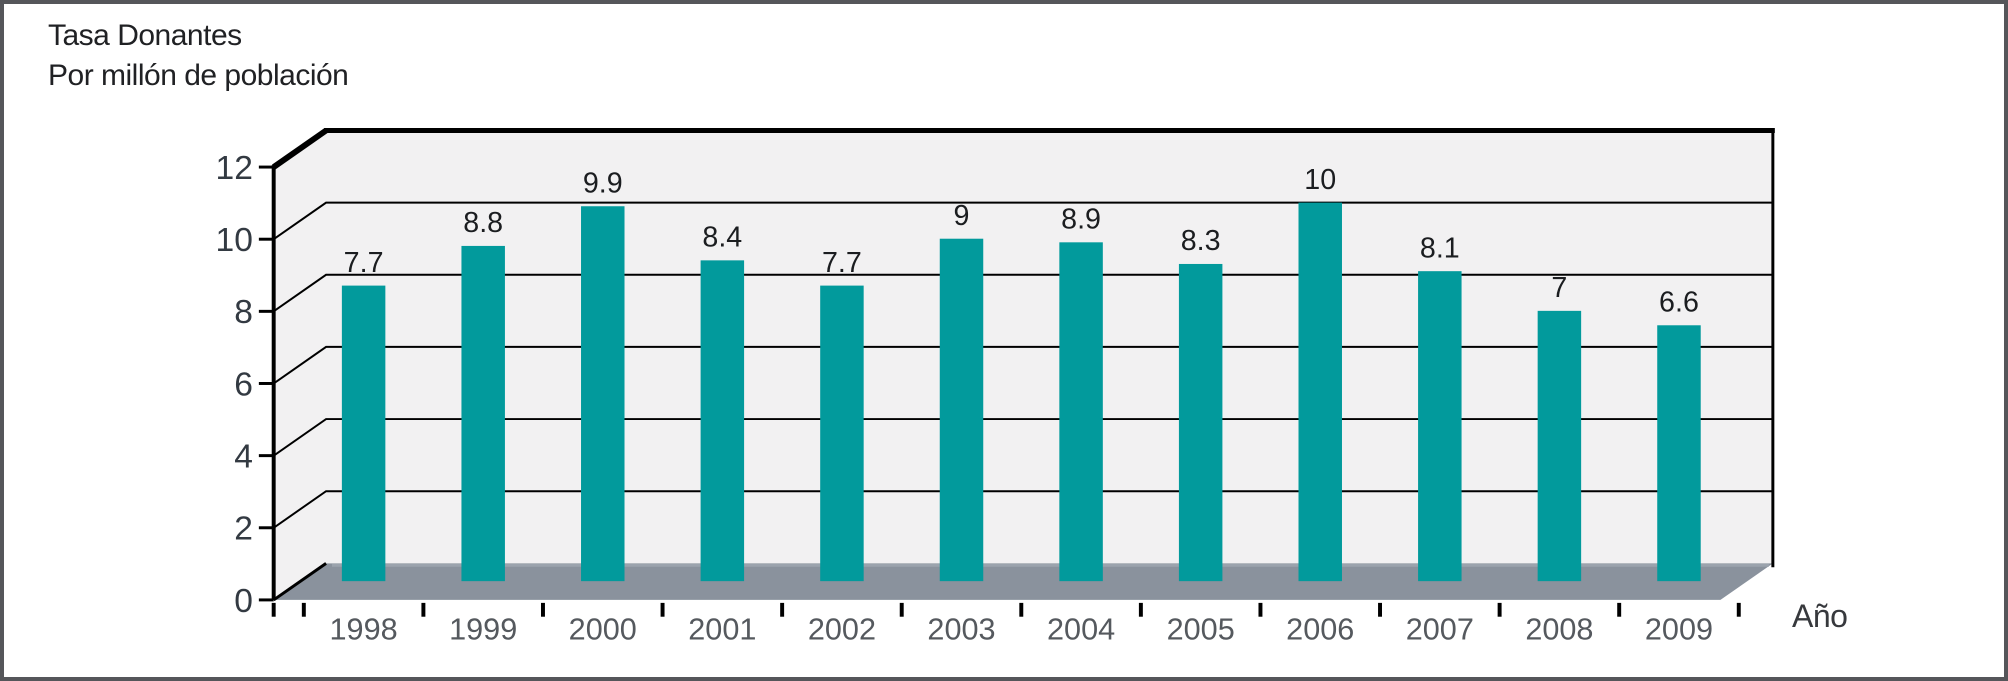 The height and width of the screenshot is (681, 2008). I want to click on y-tick-label-4: 4, so click(243, 456).